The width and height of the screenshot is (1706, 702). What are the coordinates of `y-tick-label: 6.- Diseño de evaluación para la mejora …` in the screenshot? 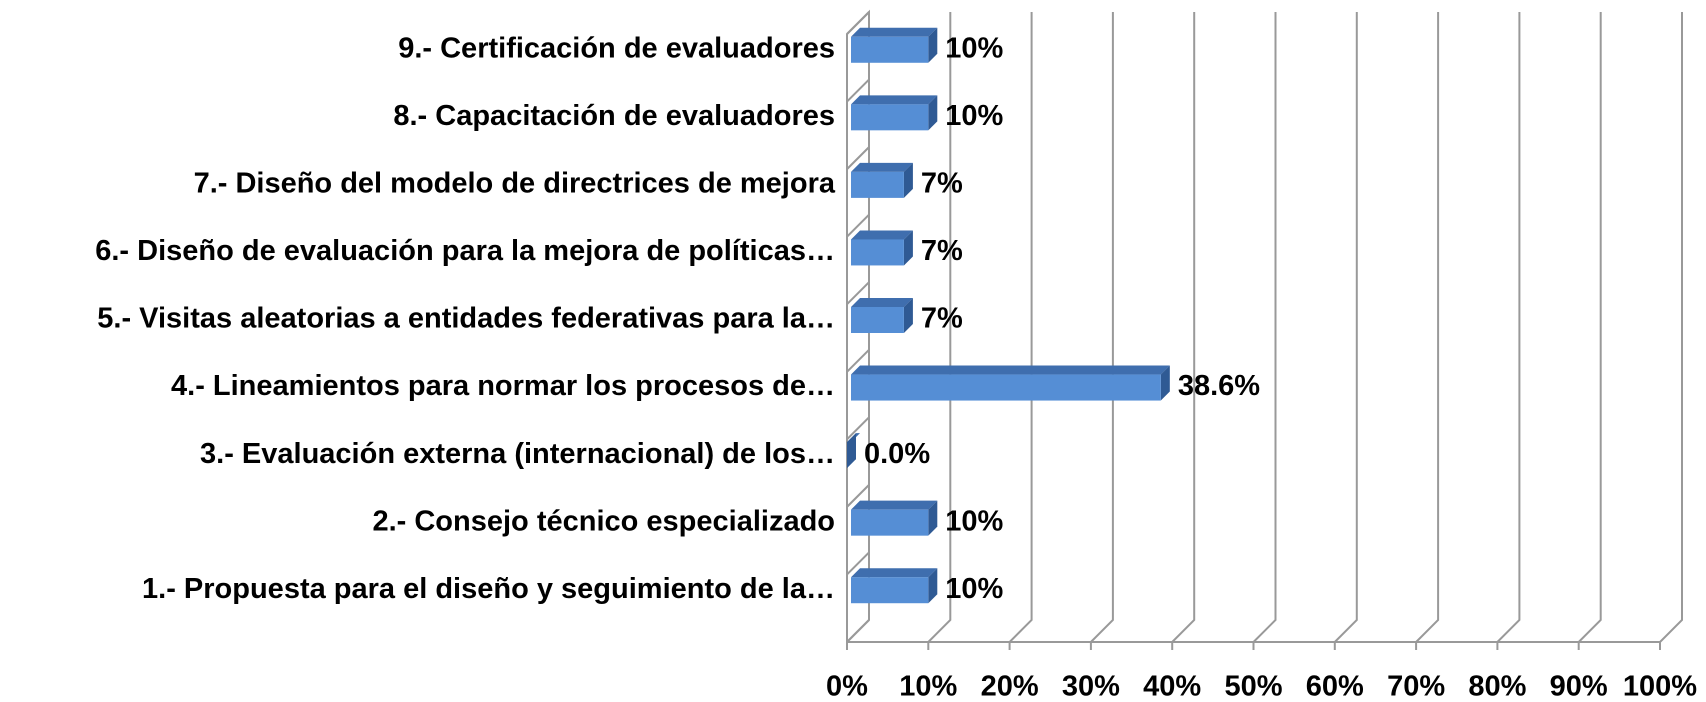 It's located at (465, 251).